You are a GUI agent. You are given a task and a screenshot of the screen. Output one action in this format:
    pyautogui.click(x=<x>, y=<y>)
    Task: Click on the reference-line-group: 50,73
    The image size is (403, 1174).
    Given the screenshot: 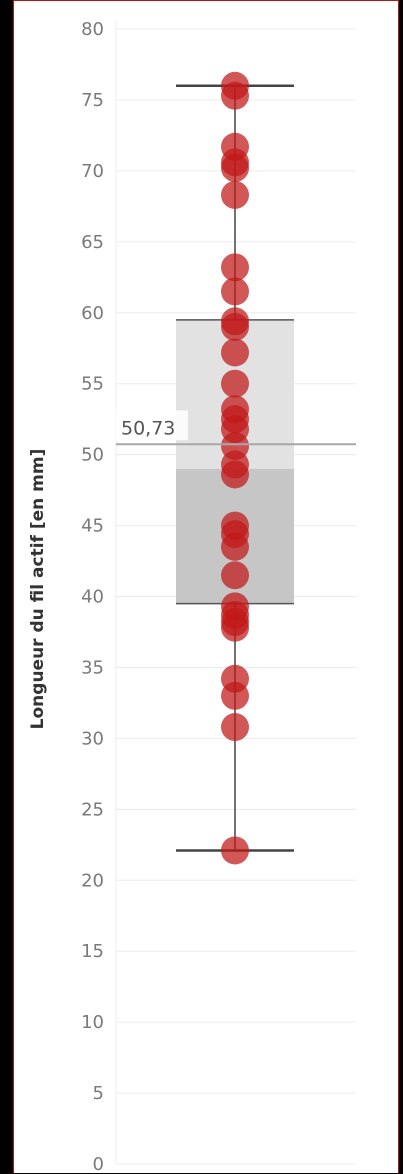 What is the action you would take?
    pyautogui.click(x=236, y=428)
    